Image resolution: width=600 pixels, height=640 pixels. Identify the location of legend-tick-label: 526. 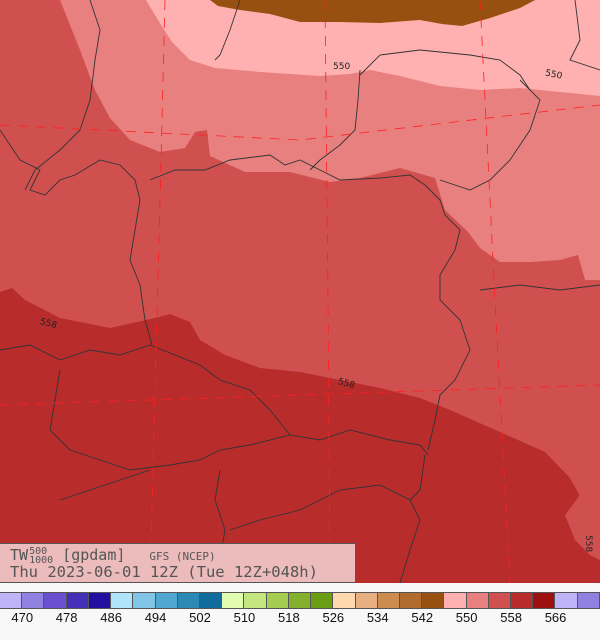
(333, 617).